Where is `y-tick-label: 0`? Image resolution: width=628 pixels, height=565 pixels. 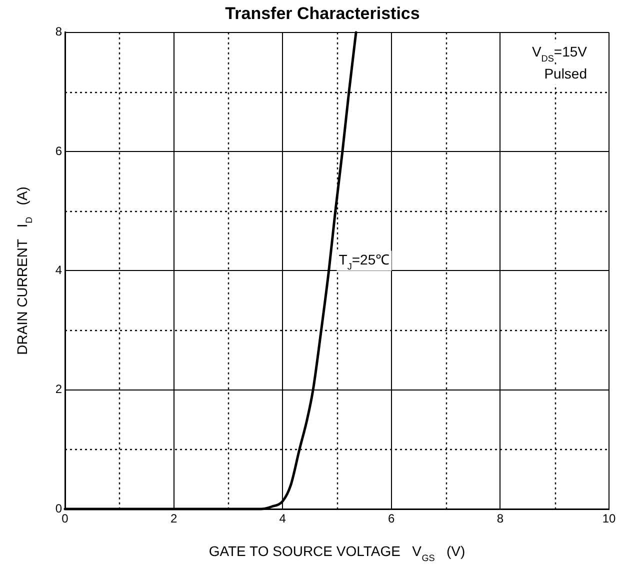
y-tick-label: 0 is located at coordinates (58, 508).